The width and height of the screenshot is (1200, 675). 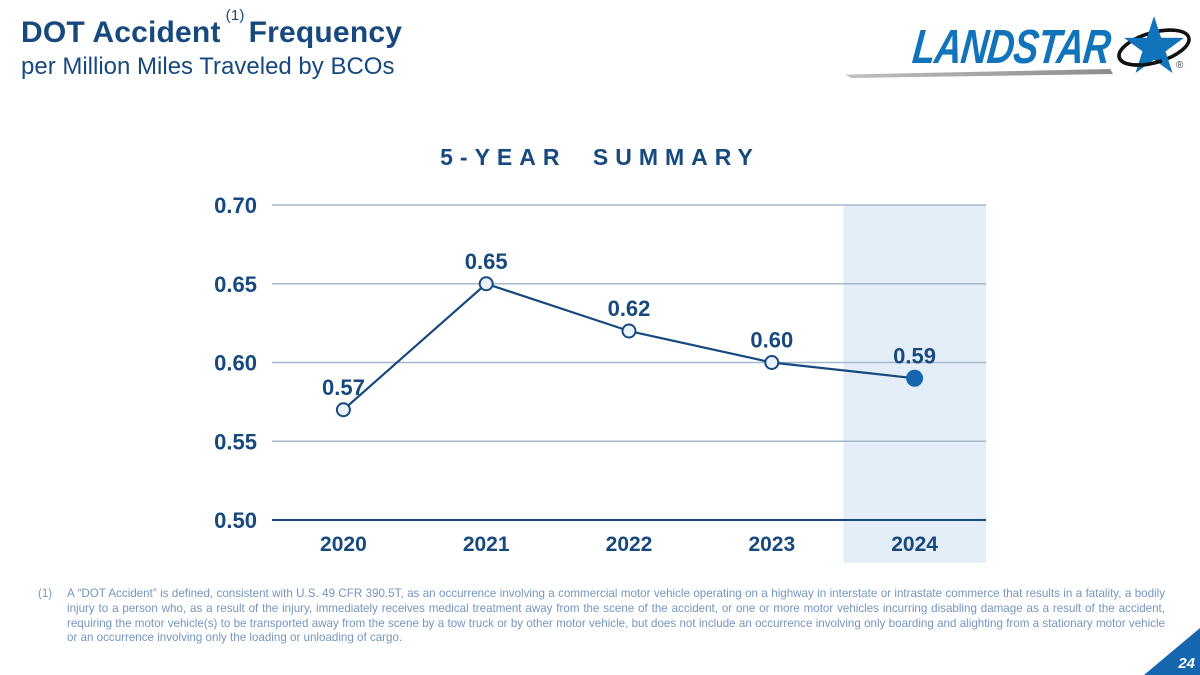 I want to click on y-tick-0.65: 0.65, so click(x=235, y=284).